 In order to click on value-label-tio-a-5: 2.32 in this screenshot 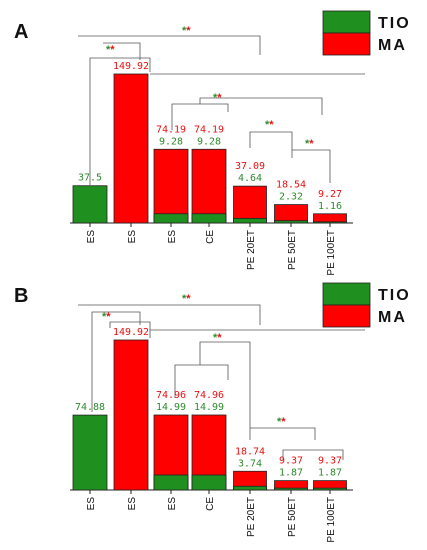, I will do `click(291, 197)`.